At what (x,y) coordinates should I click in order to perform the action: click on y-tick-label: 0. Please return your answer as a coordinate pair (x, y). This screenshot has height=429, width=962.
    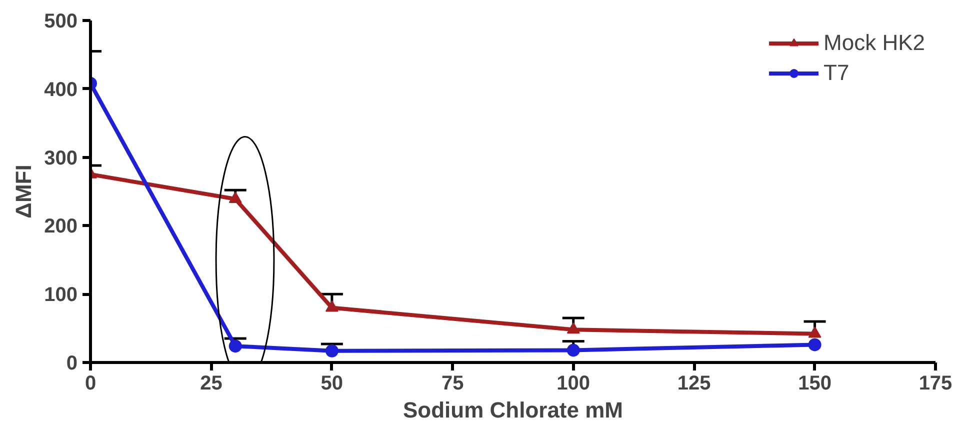
    Looking at the image, I should click on (72, 363).